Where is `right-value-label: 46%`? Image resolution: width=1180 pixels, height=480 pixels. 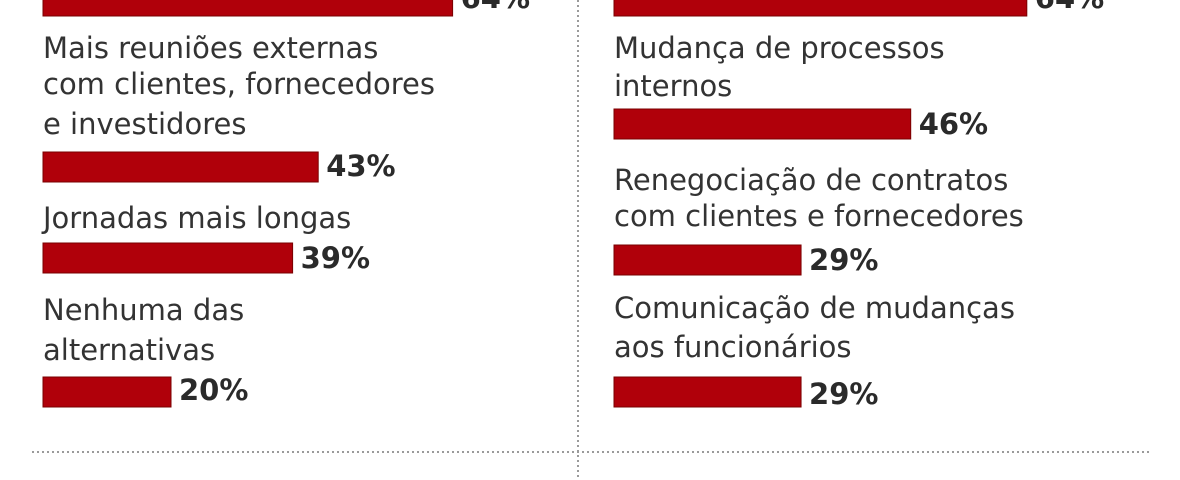 right-value-label: 46% is located at coordinates (953, 124).